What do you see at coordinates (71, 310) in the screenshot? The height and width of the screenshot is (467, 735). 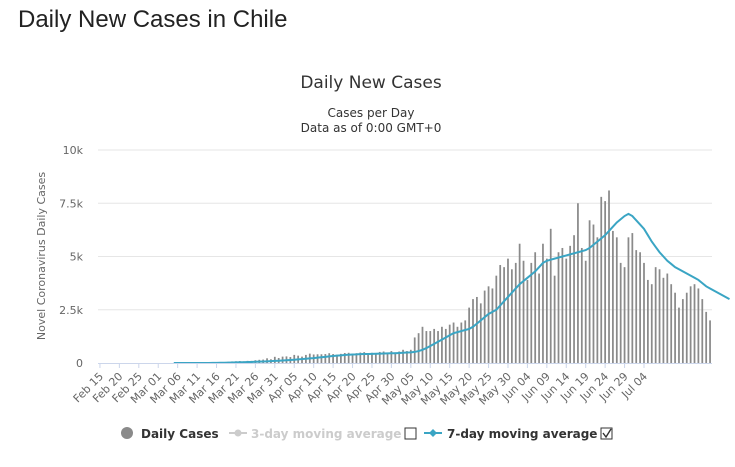 I see `y-tick-label: 2.5k` at bounding box center [71, 310].